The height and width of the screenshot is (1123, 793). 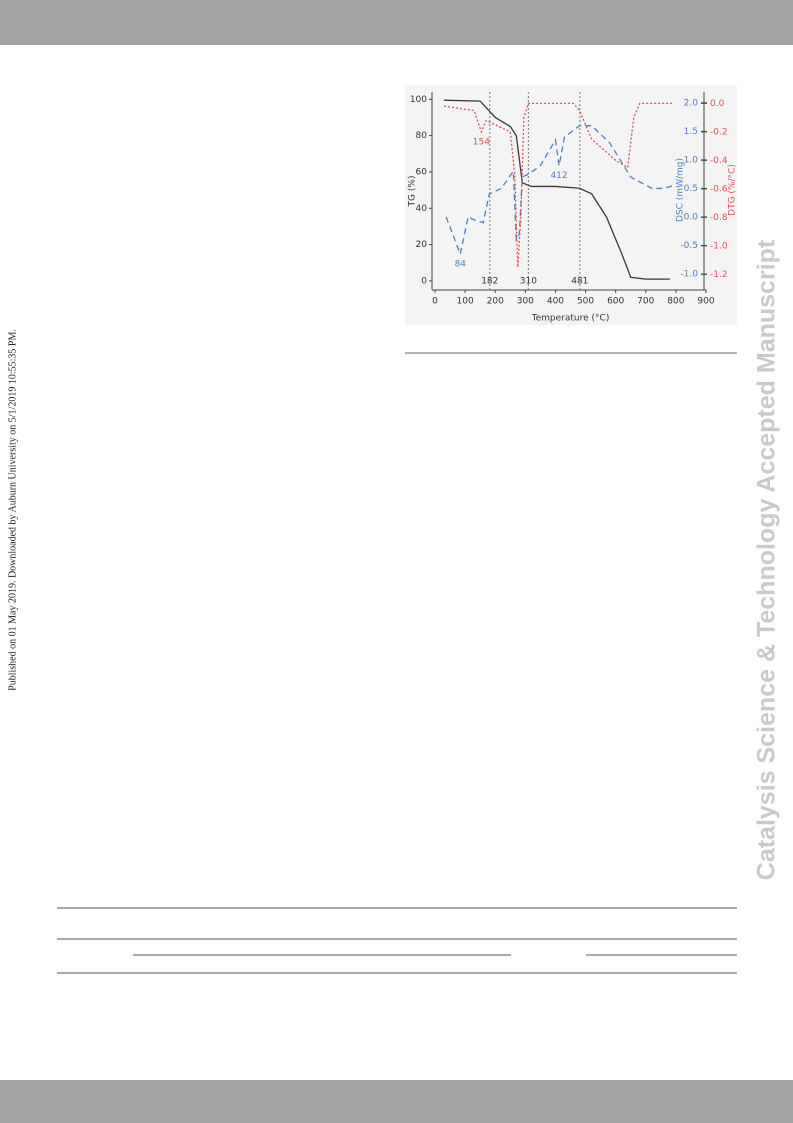 I want to click on y3-tick-label: -0.4, so click(x=719, y=161).